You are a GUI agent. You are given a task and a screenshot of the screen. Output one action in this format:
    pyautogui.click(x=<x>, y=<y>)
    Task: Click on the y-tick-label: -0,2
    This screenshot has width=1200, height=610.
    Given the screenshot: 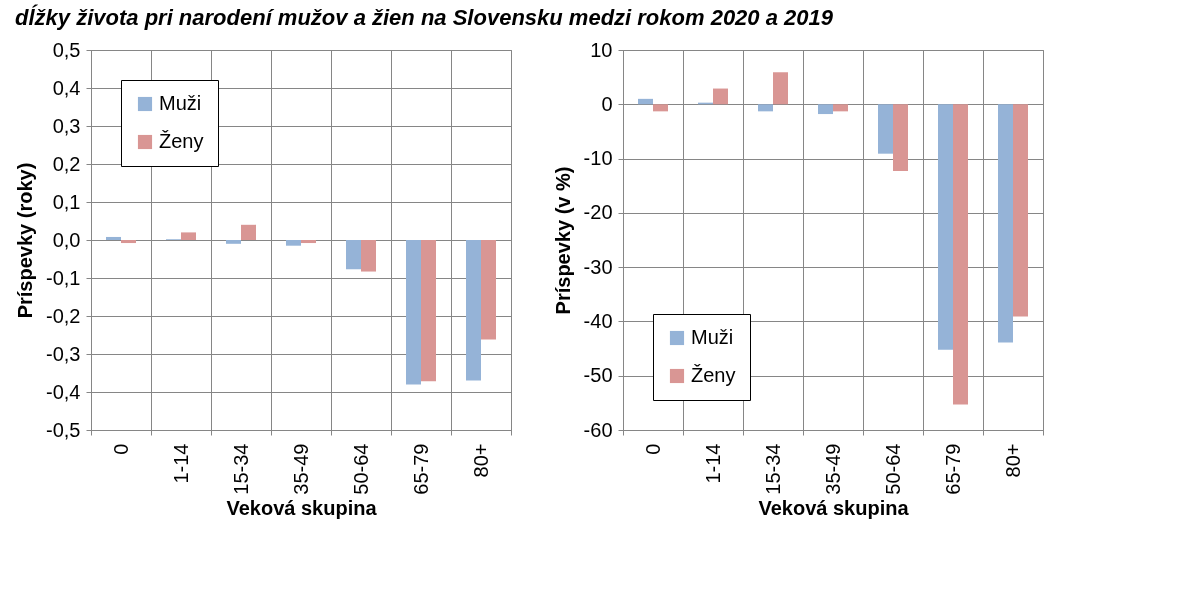 What is the action you would take?
    pyautogui.click(x=63, y=315)
    